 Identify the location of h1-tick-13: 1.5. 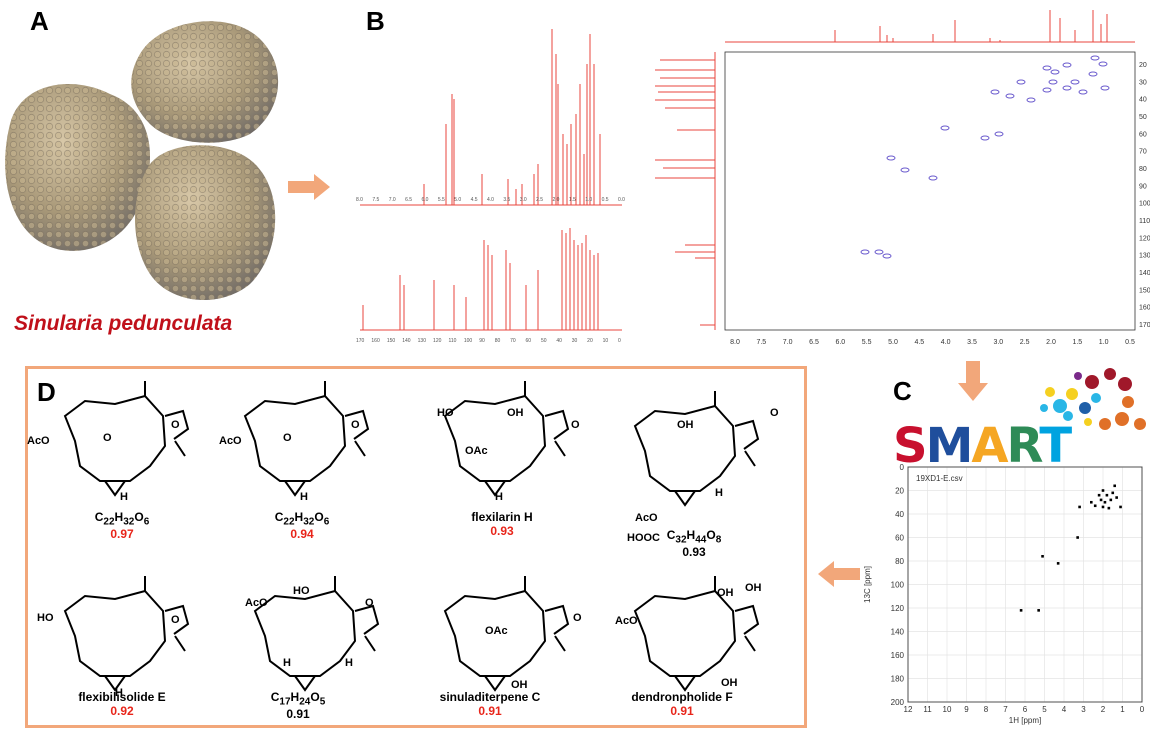
(572, 200).